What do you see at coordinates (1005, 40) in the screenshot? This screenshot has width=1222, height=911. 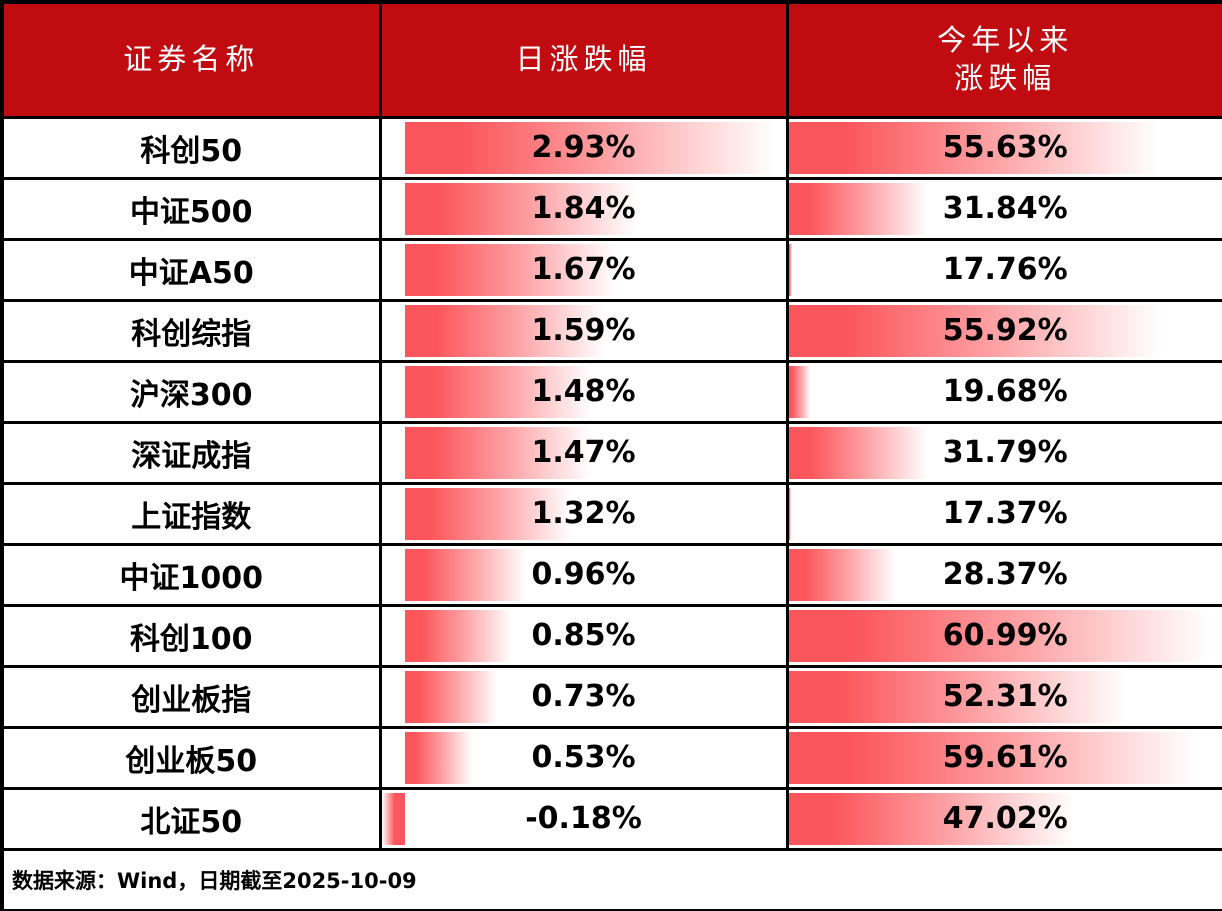 I see `col-header-ytd-line1: 今年以来` at bounding box center [1005, 40].